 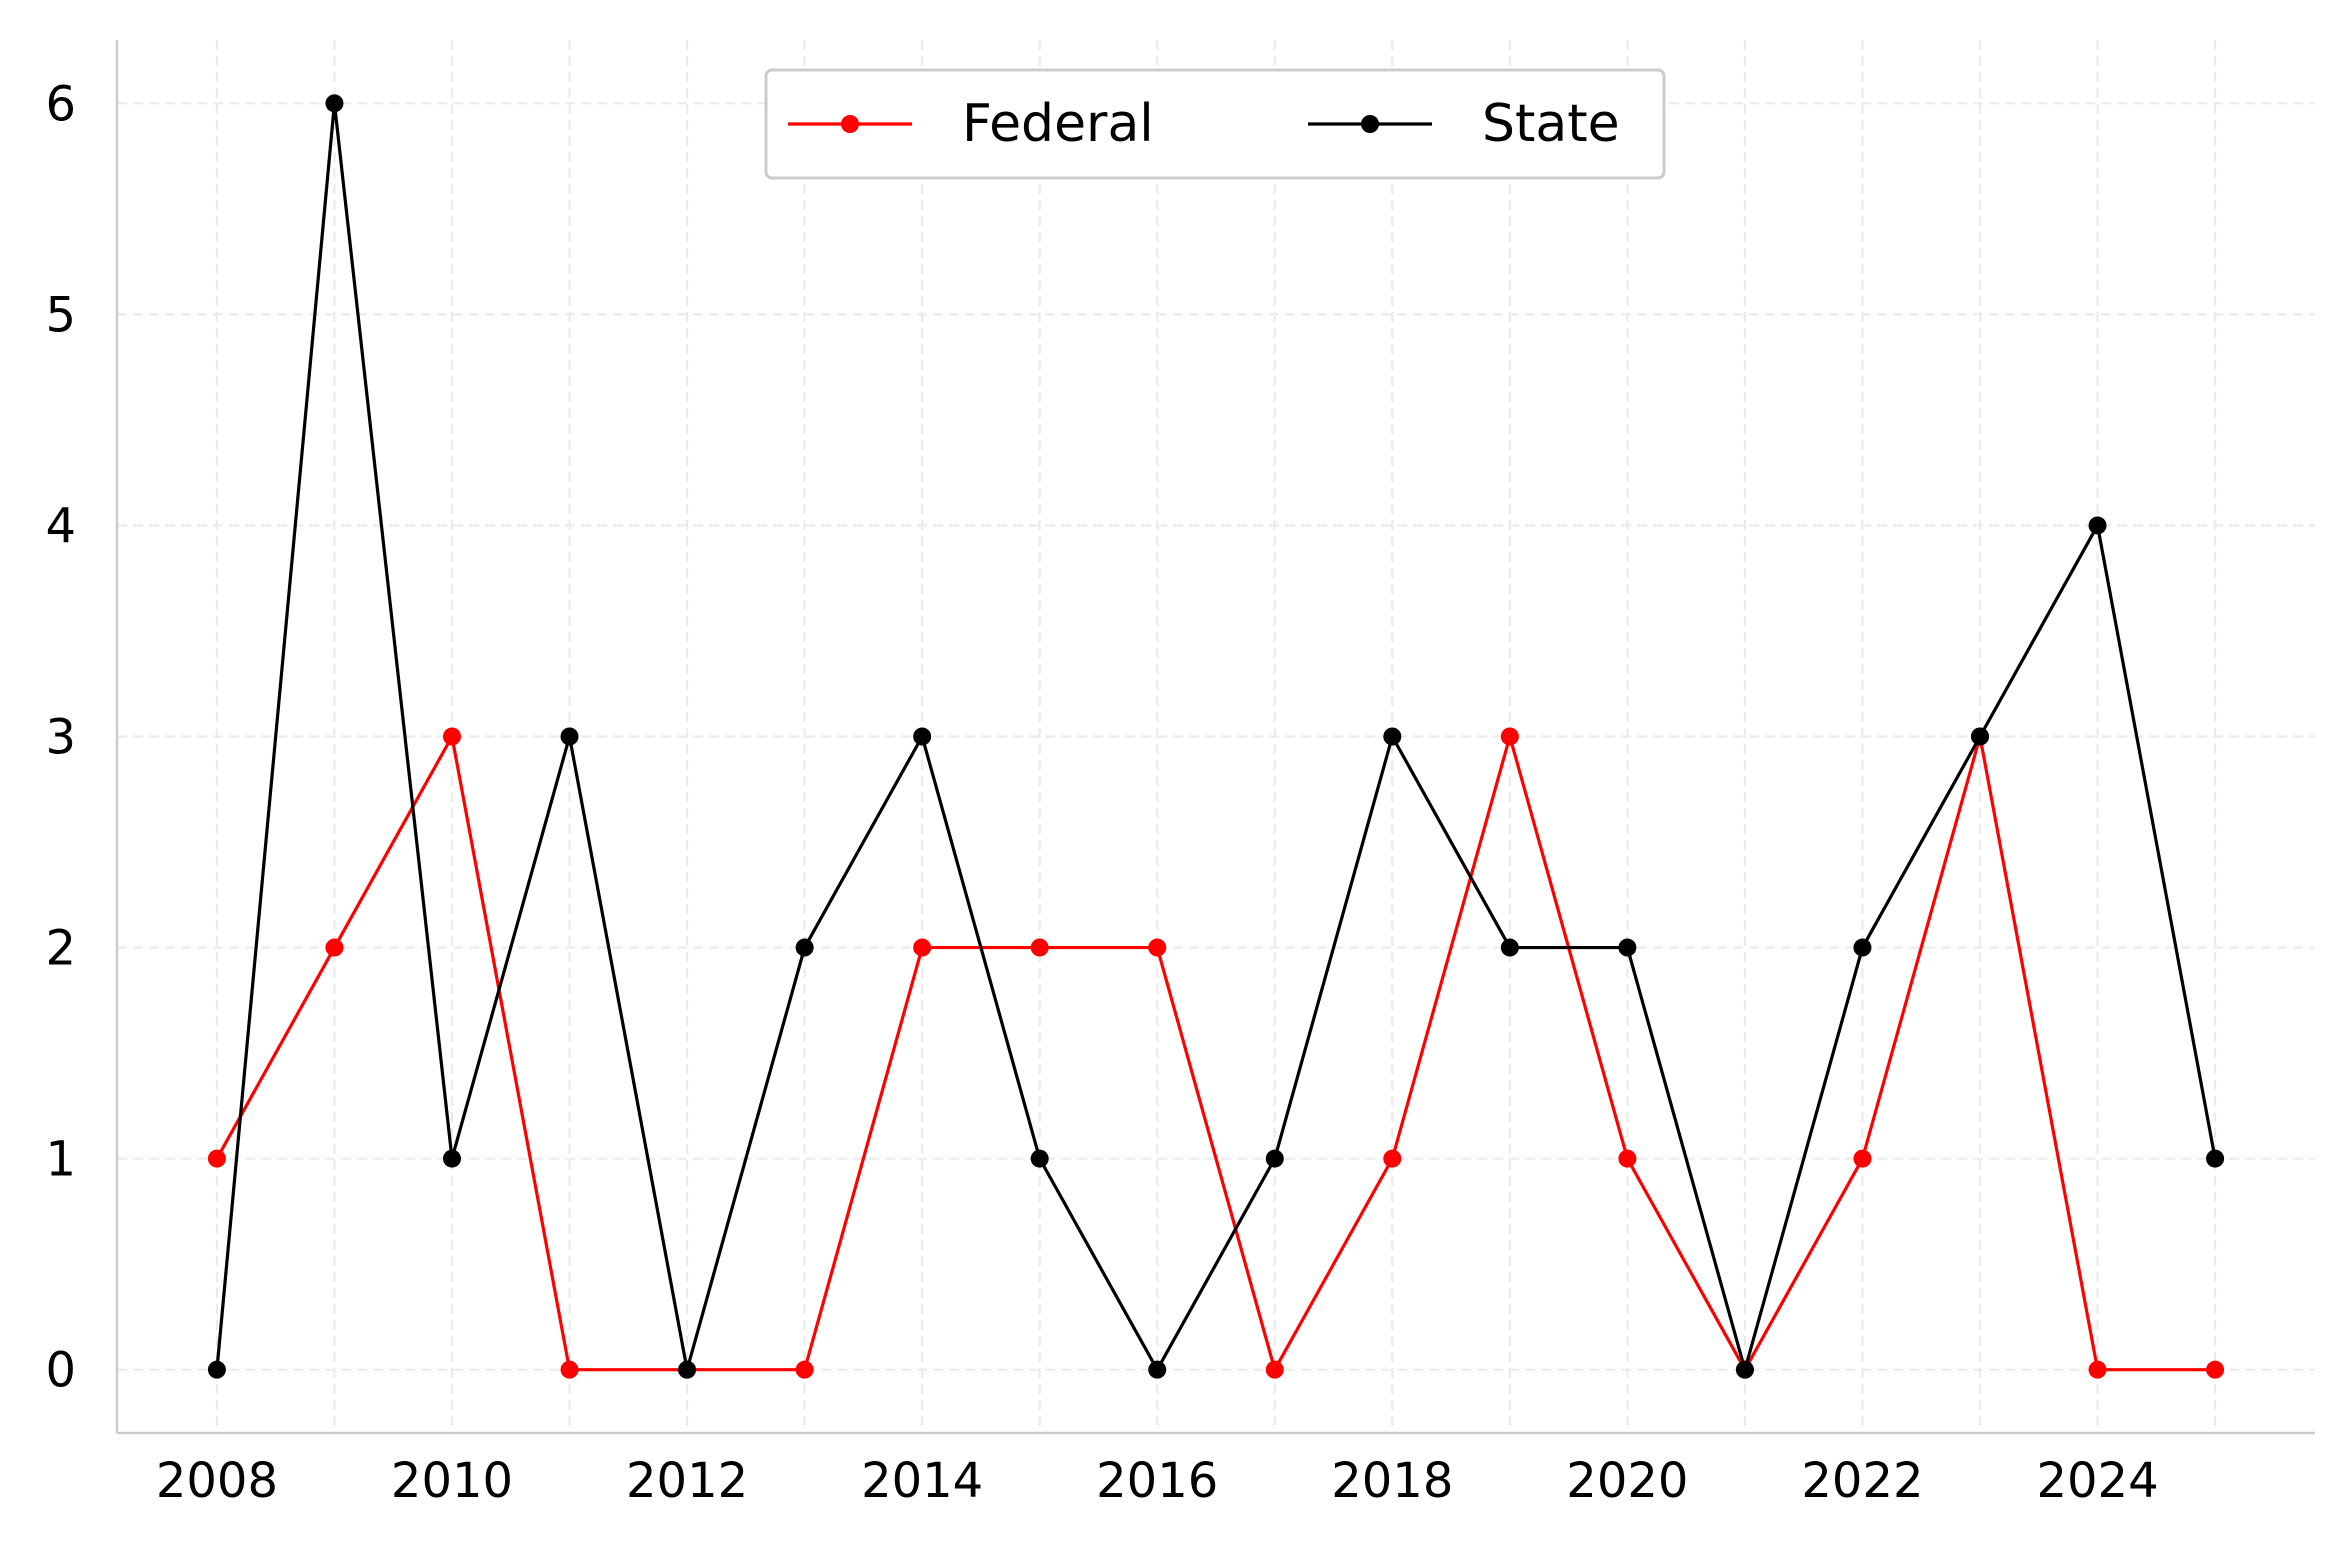 I want to click on x-tick-label: 2020, so click(x=1627, y=1481).